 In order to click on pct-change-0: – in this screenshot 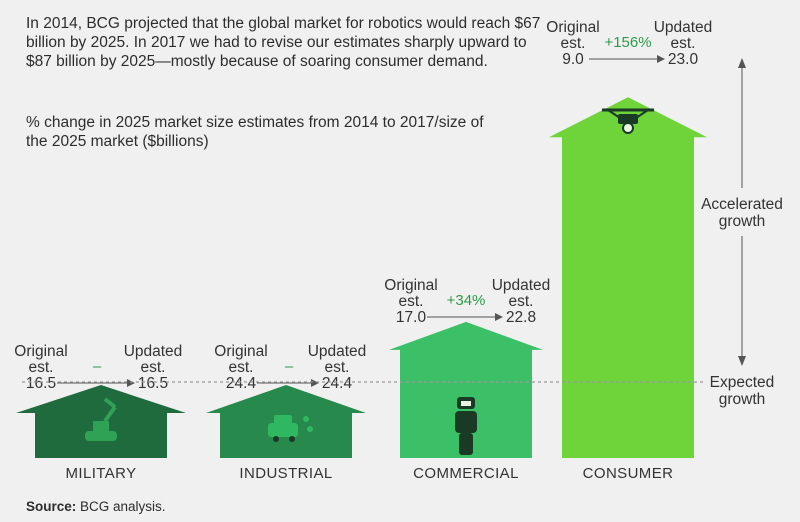, I will do `click(97, 366)`.